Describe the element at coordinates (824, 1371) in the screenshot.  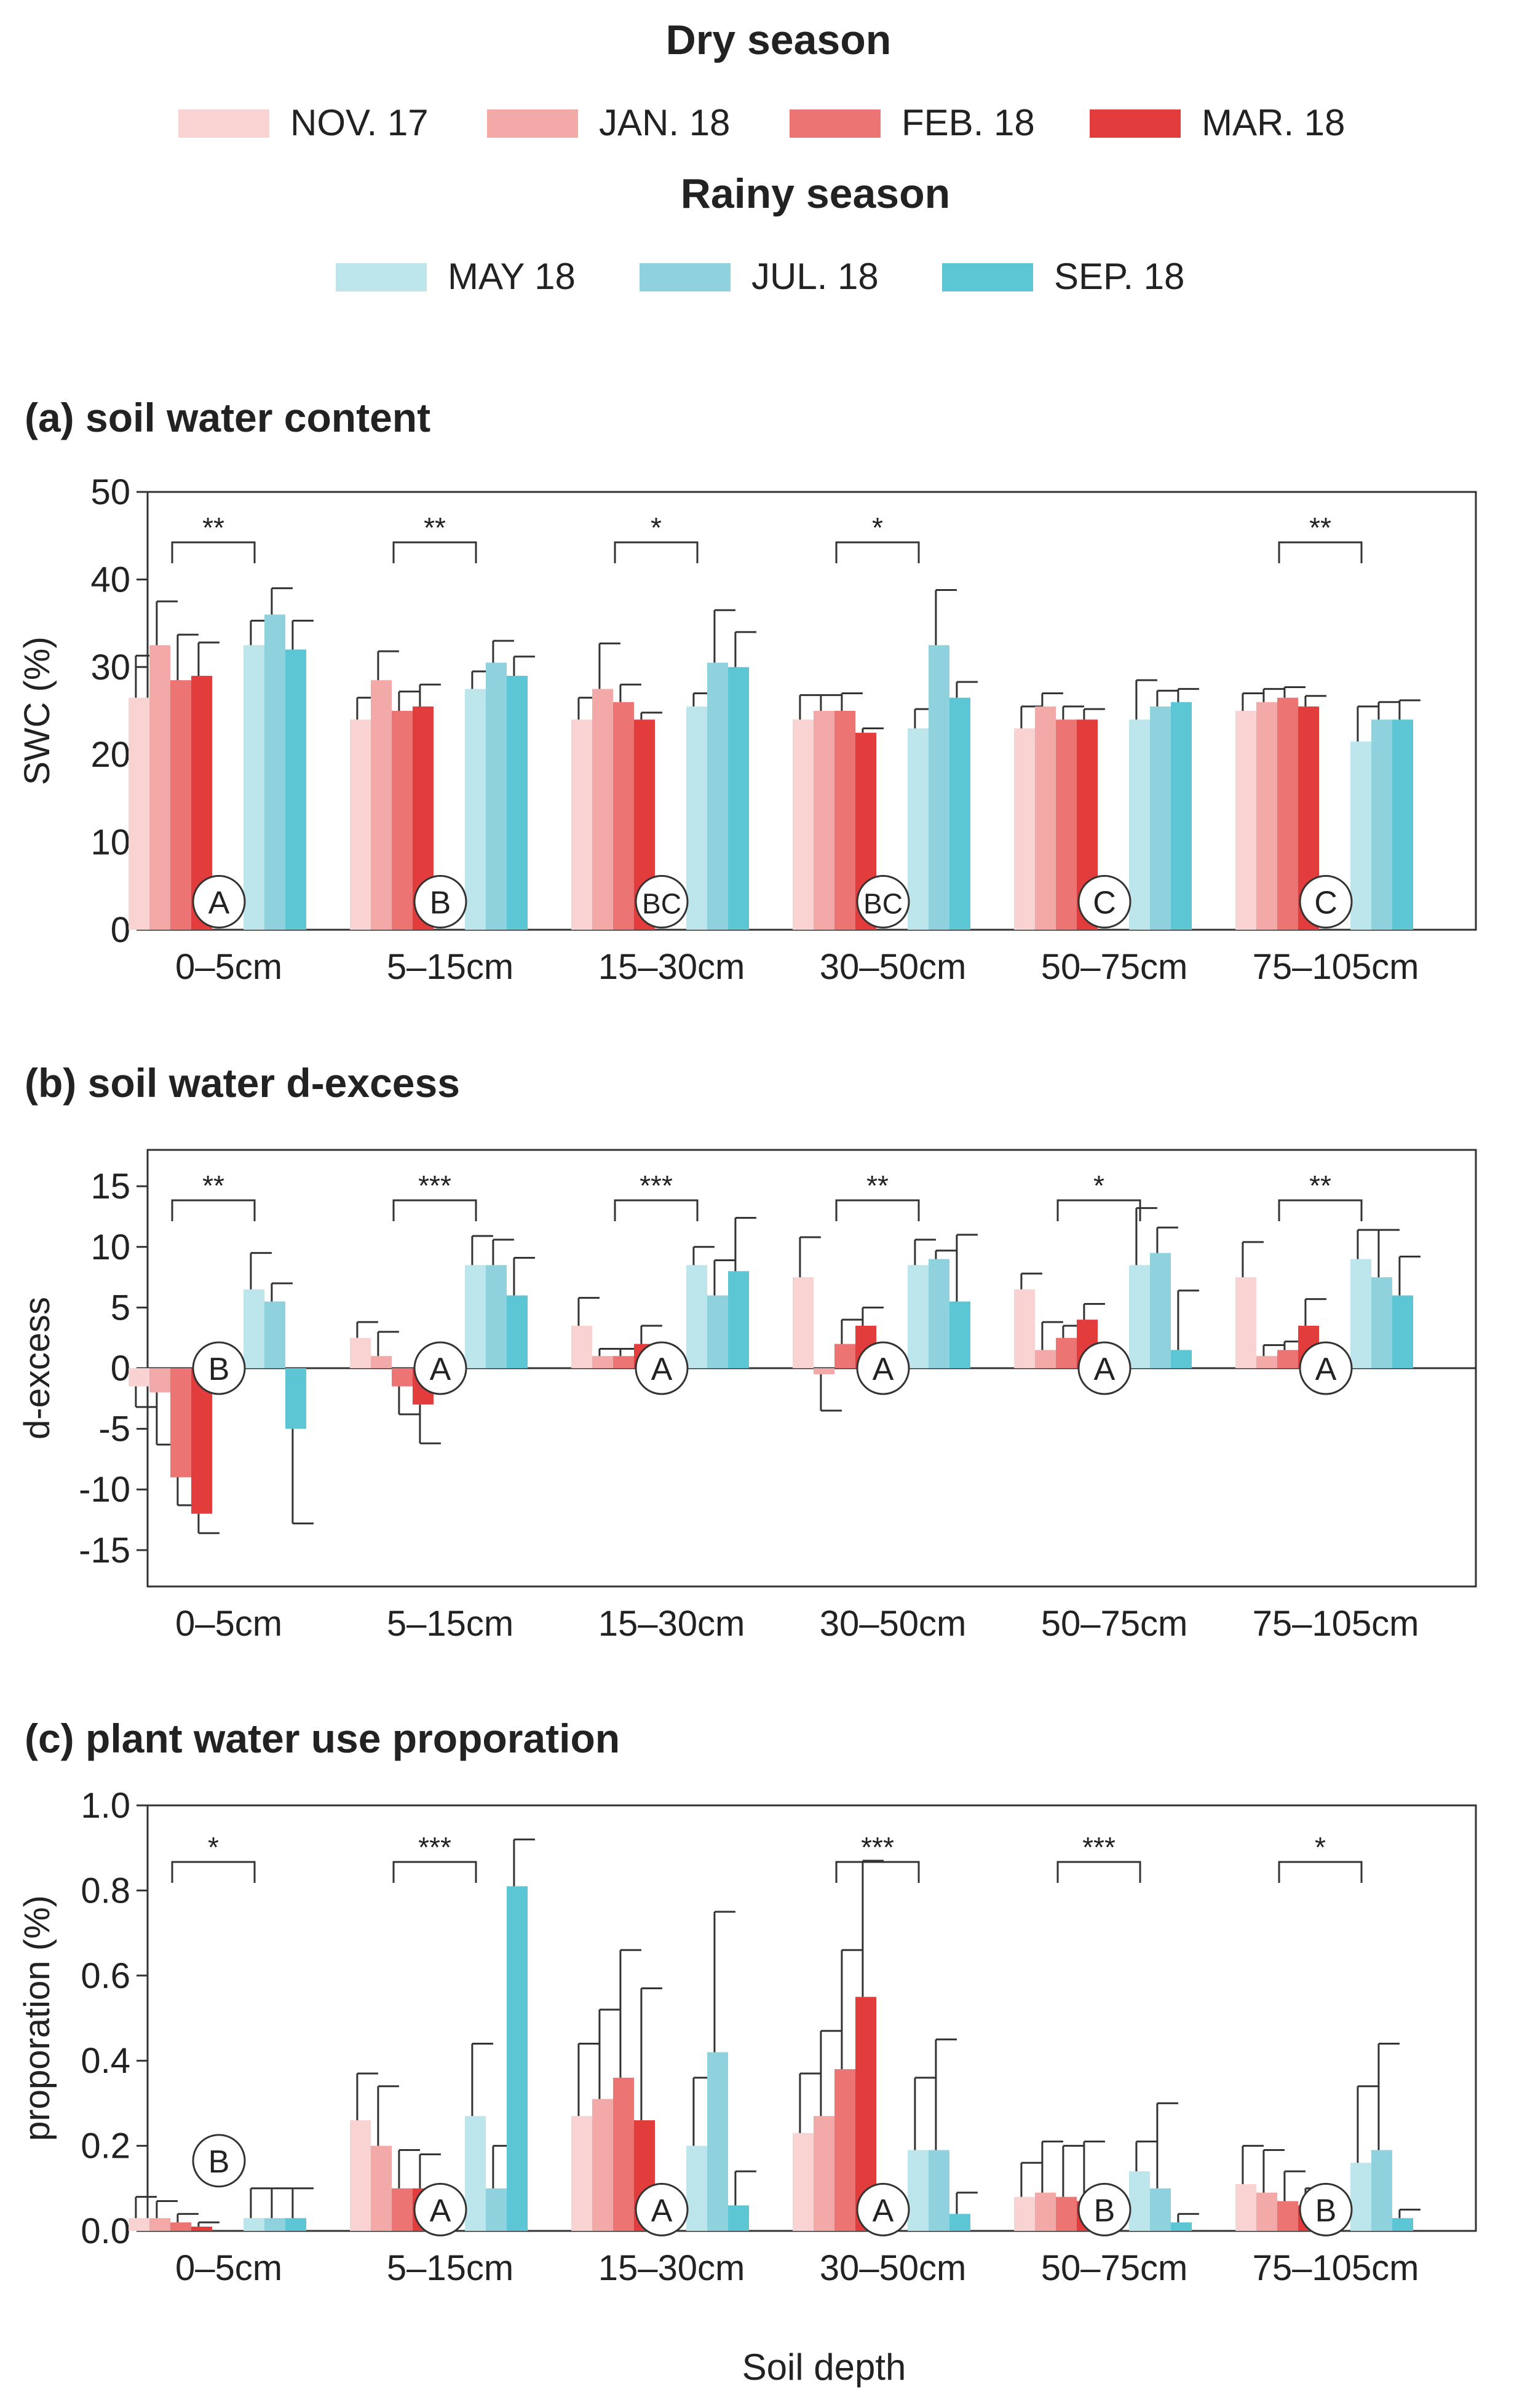
I see `bar-jan-18-30-50cm` at that location.